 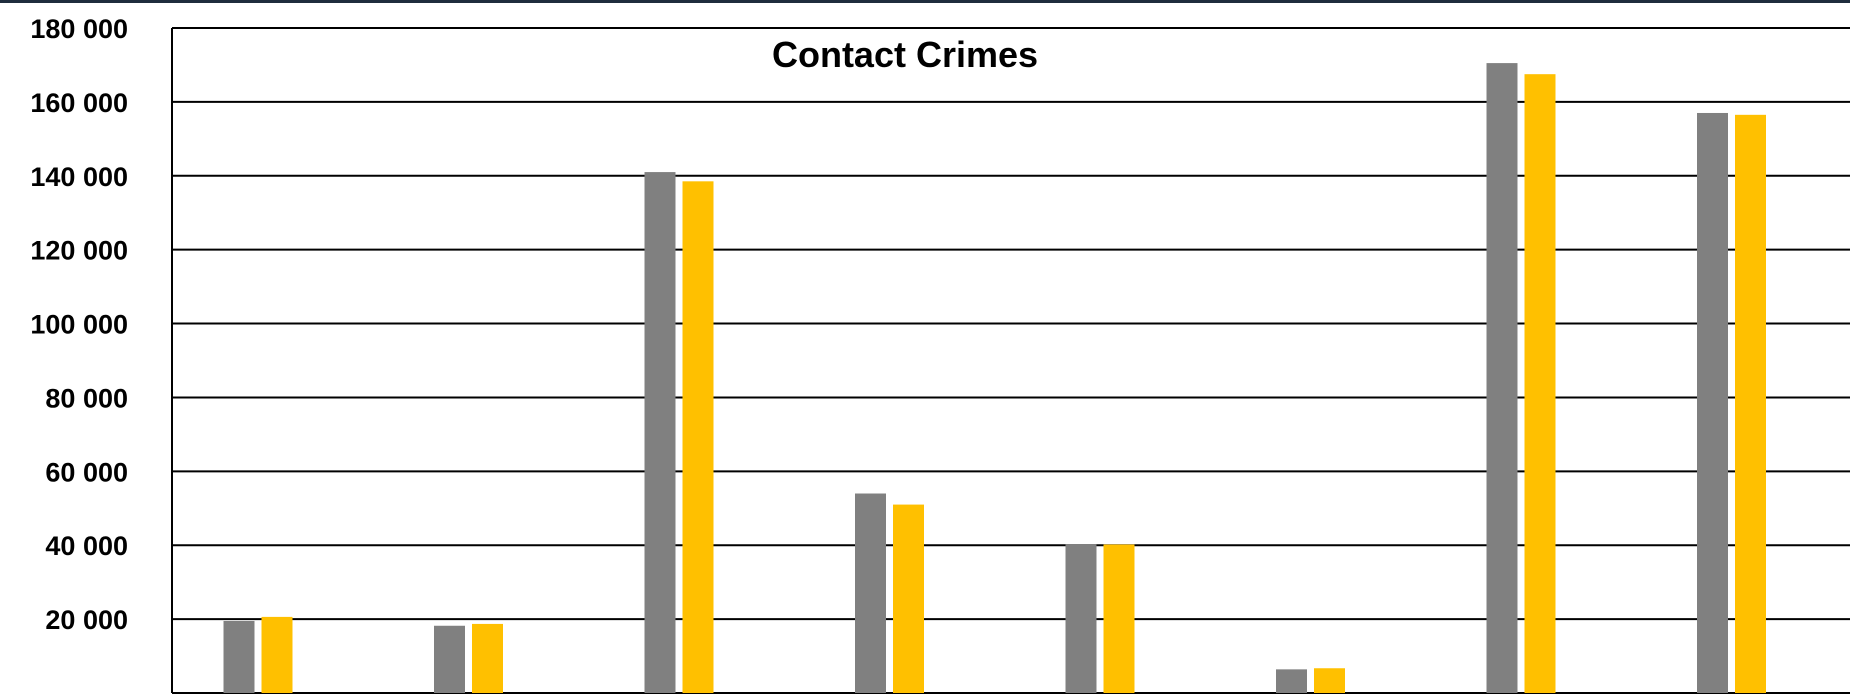 I want to click on chart-title: Contact Crimes, so click(x=905, y=54).